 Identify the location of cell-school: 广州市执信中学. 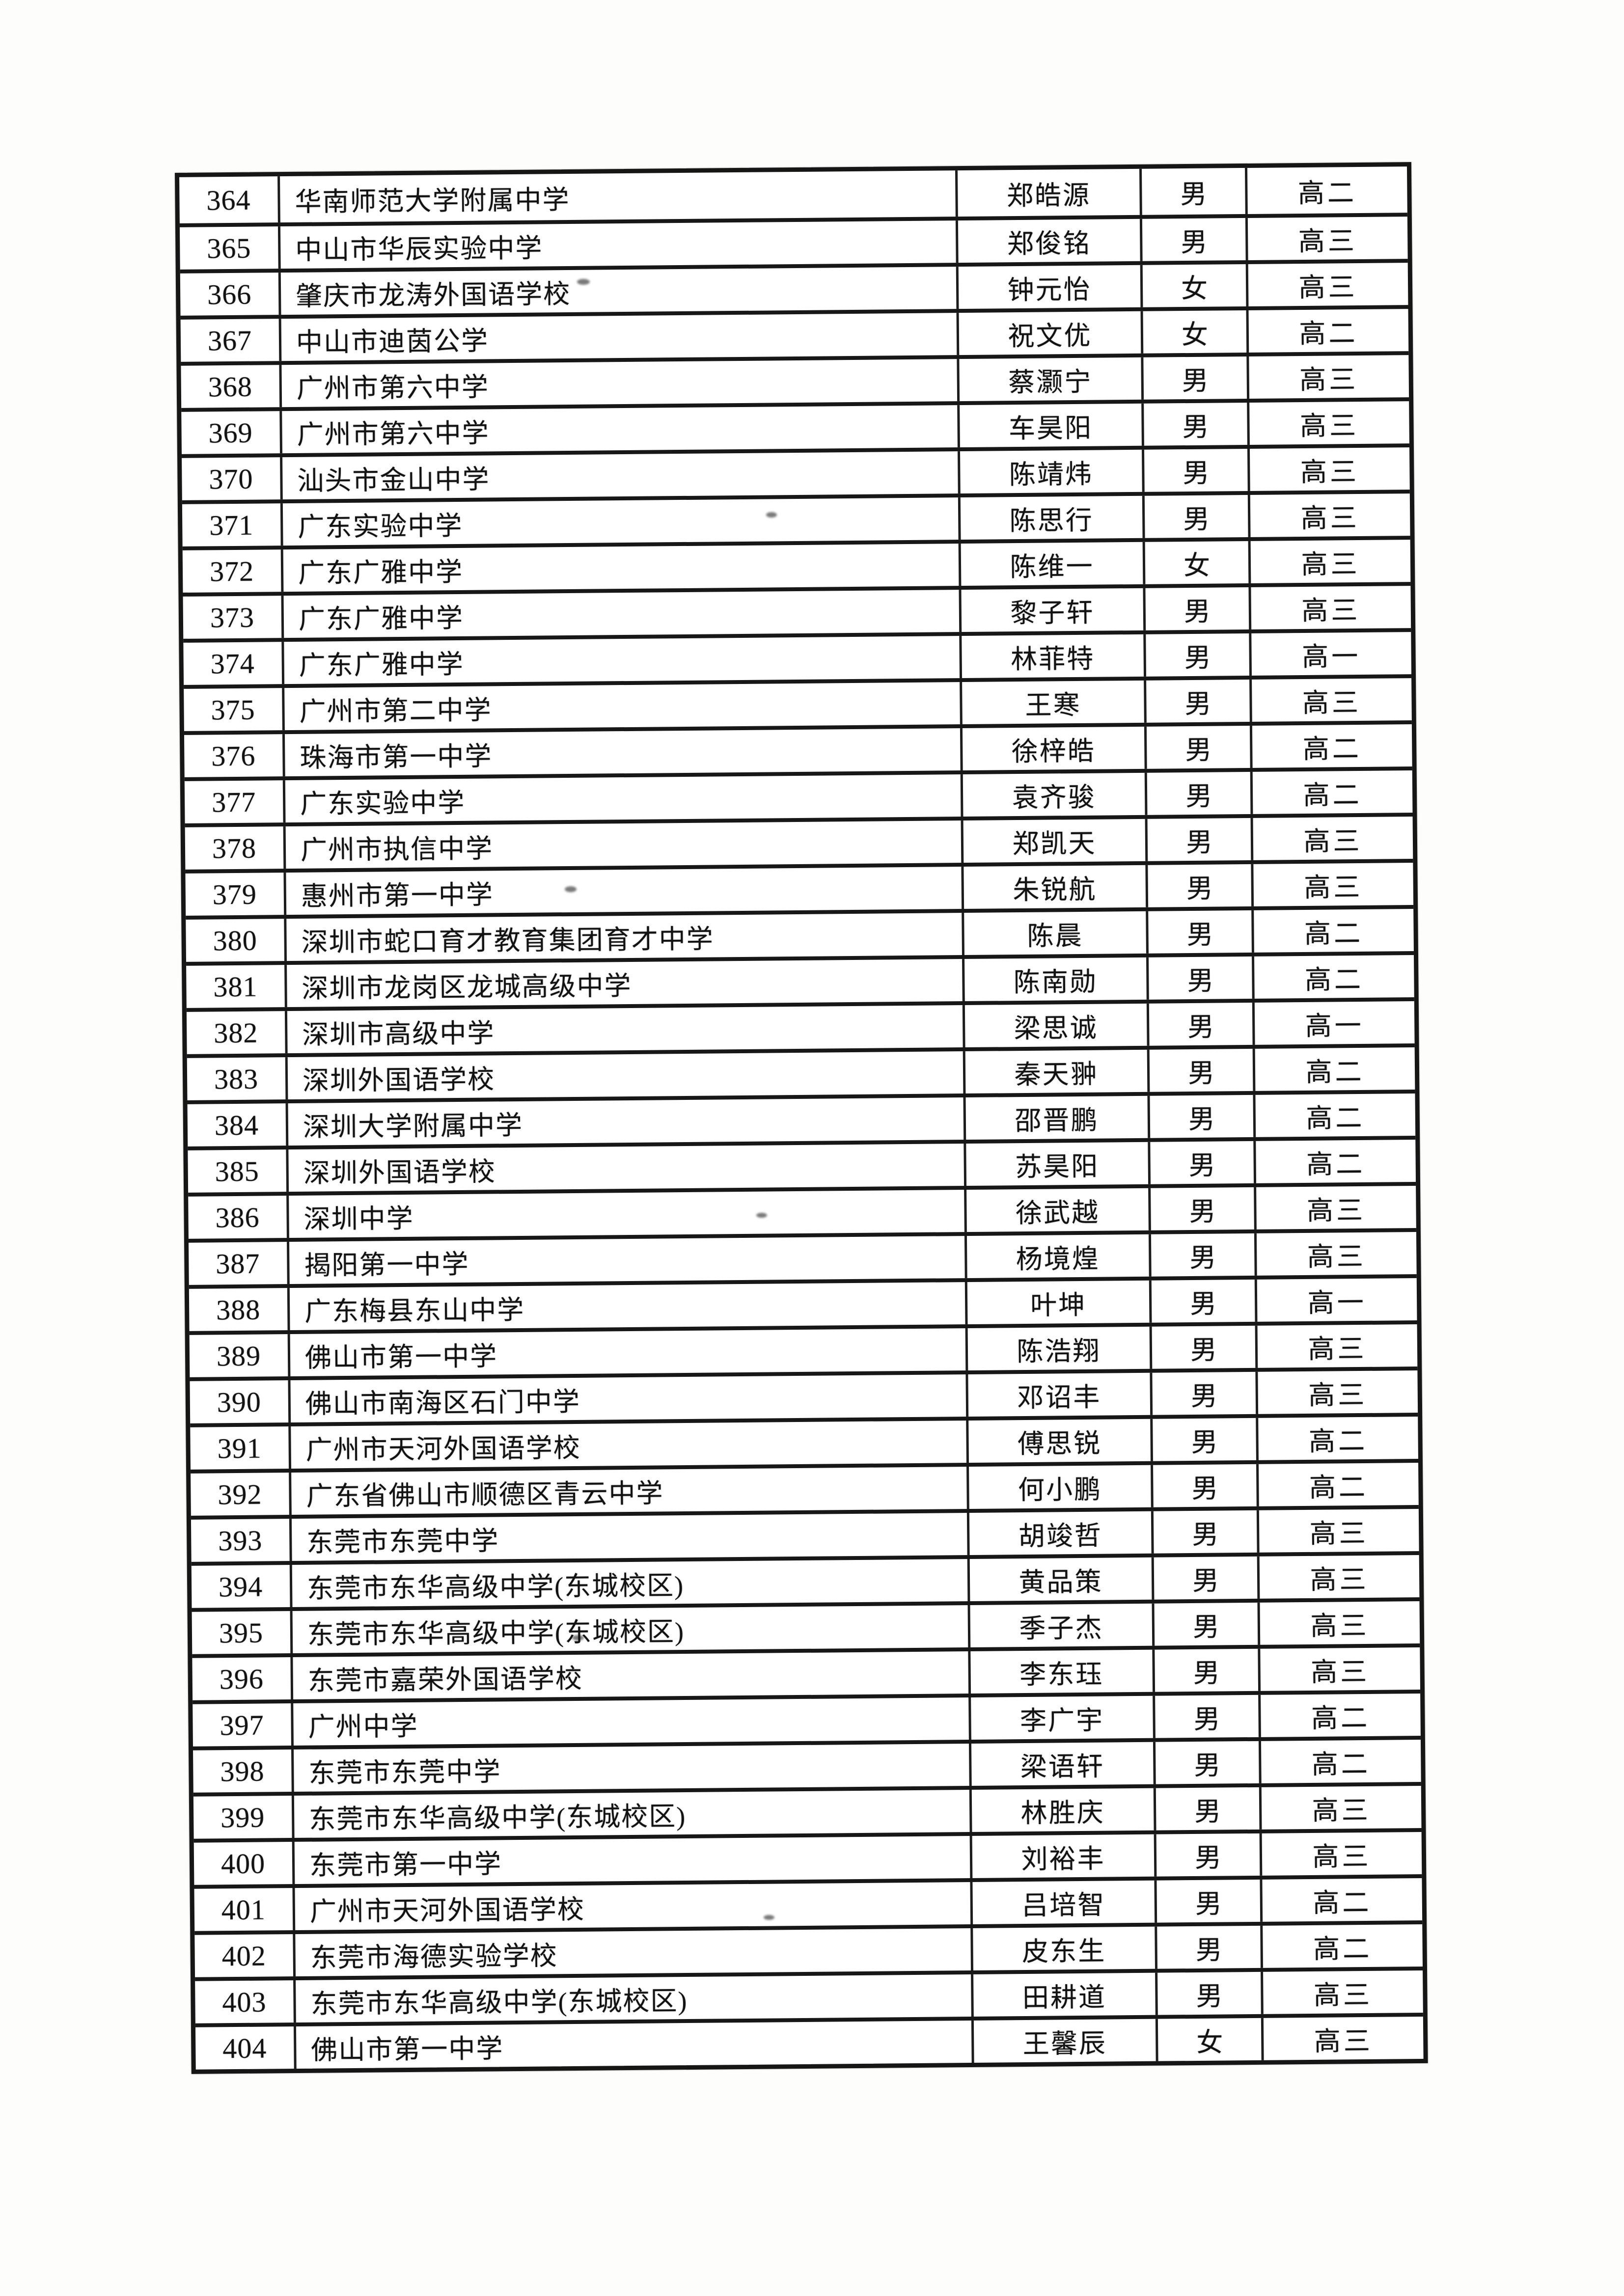
(622, 844).